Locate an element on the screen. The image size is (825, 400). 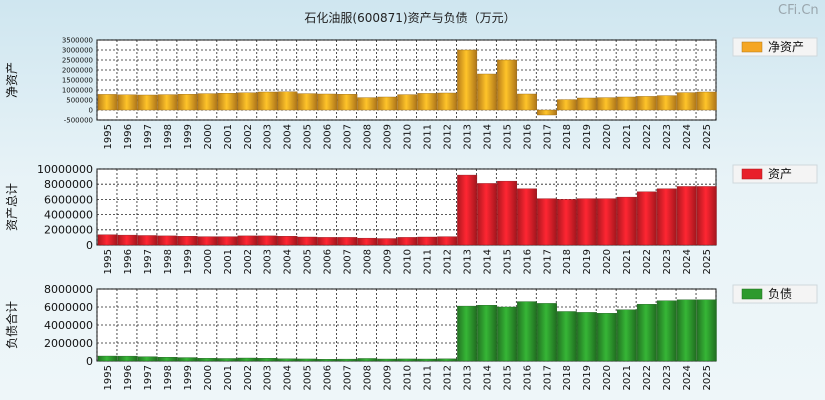
x-tick-label: 2004 is located at coordinates (288, 377).